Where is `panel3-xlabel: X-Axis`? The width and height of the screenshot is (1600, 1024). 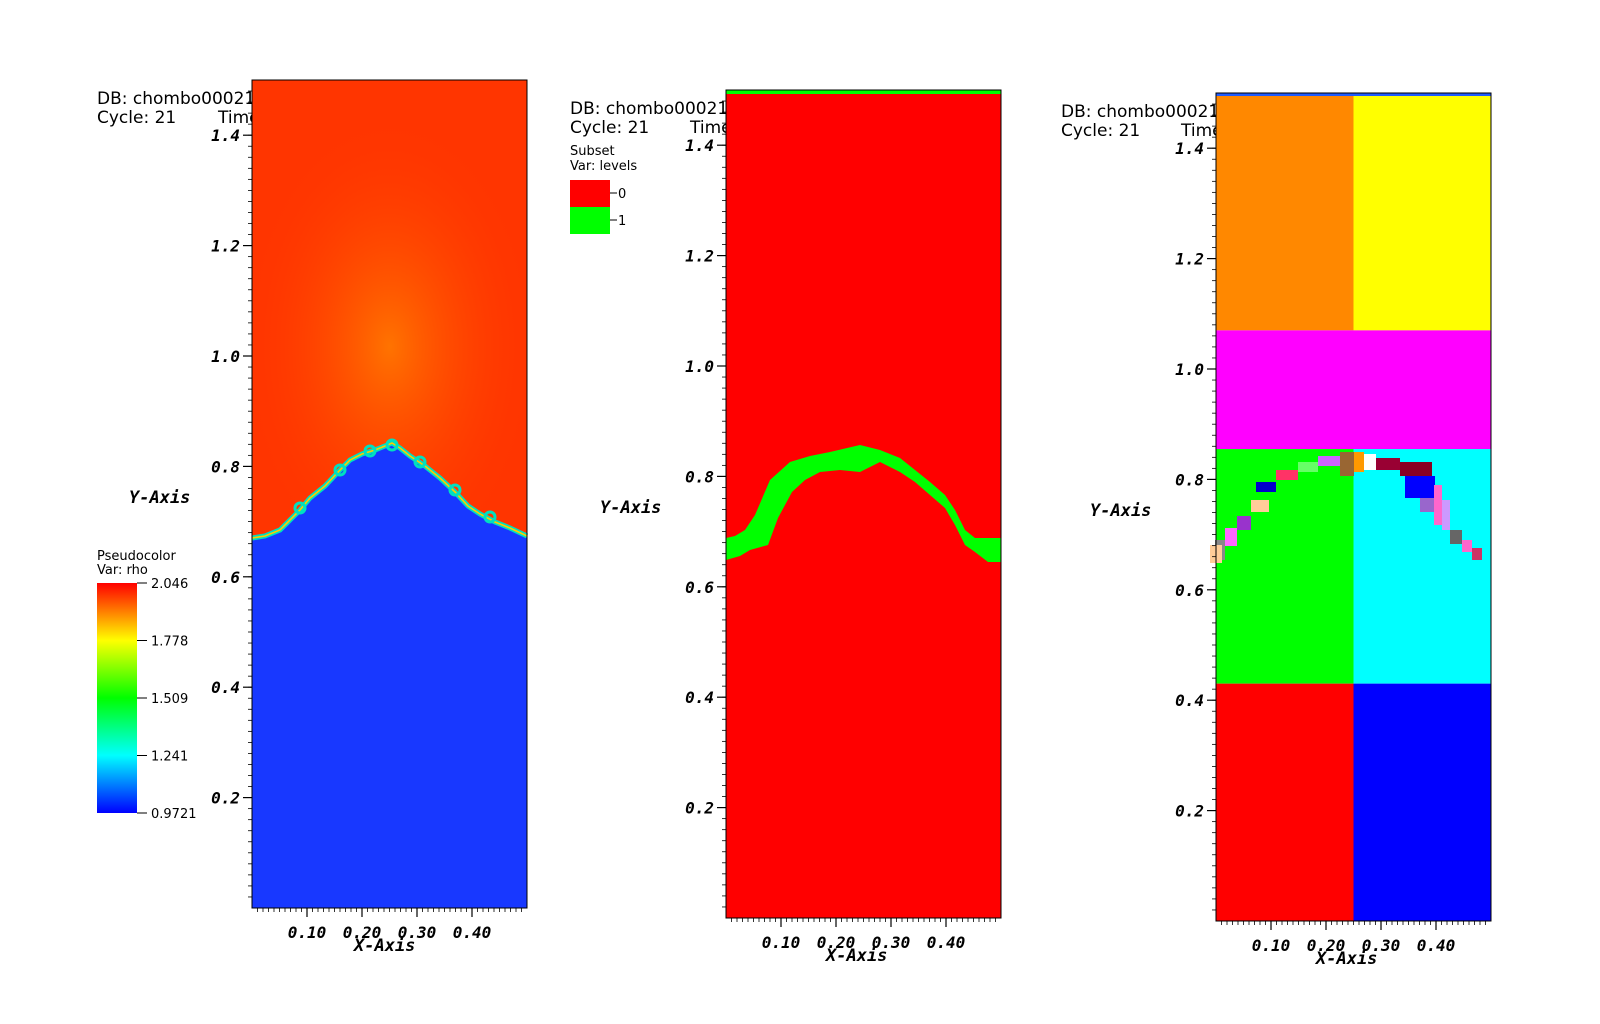 panel3-xlabel: X-Axis is located at coordinates (1345, 959).